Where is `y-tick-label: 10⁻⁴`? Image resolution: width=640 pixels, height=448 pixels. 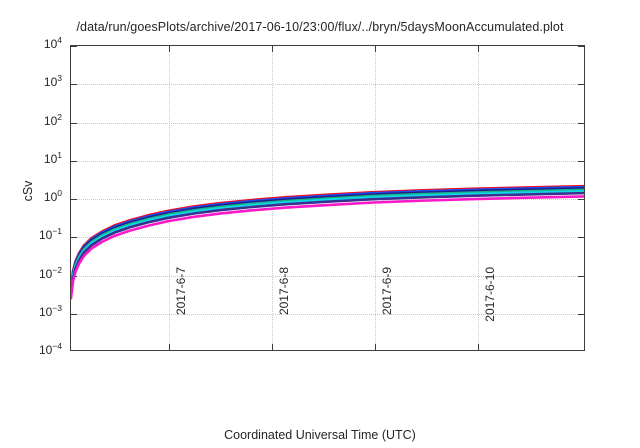 y-tick-label: 10⁻⁴ is located at coordinates (50, 349).